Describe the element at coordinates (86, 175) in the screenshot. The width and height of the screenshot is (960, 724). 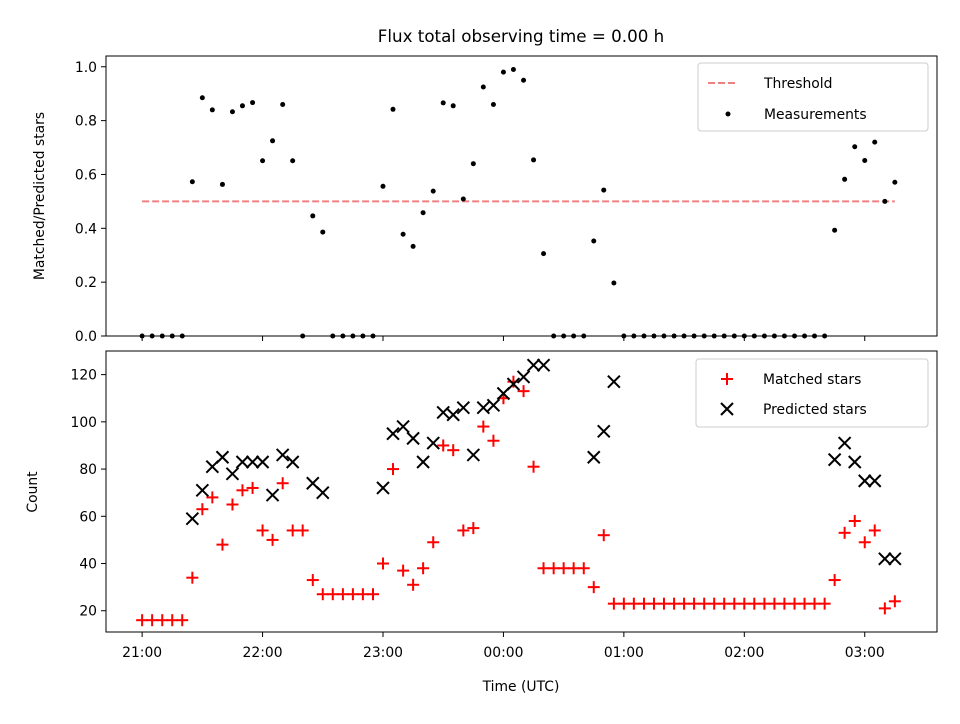
I see `ratio-y-tick-label: 0.6` at that location.